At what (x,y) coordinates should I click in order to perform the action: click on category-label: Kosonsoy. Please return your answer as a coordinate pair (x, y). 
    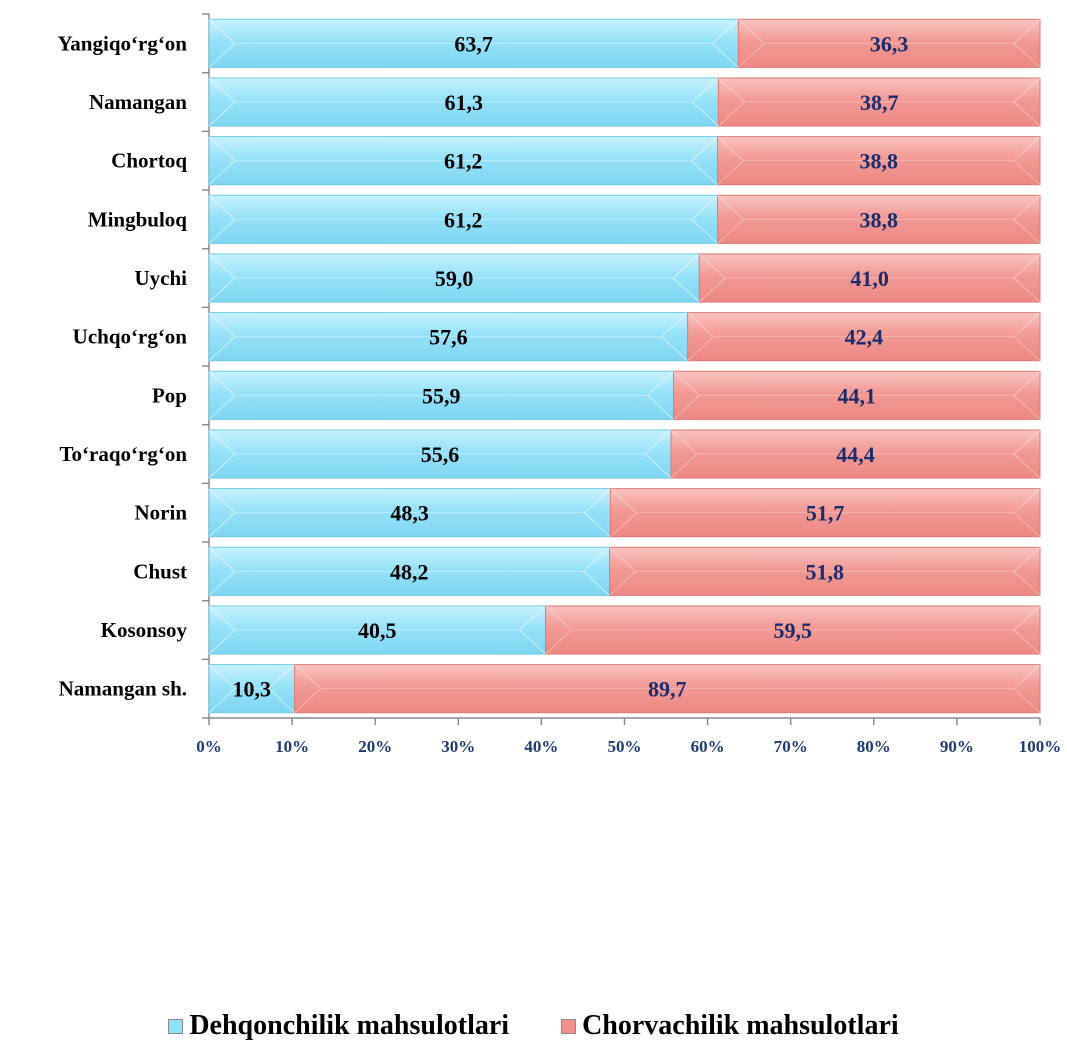
    Looking at the image, I should click on (144, 630).